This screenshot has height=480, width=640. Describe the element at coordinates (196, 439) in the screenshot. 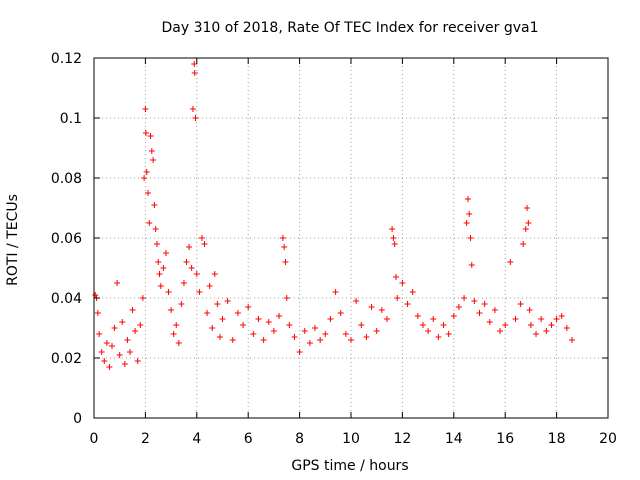

I see `x-tick-label: 4` at that location.